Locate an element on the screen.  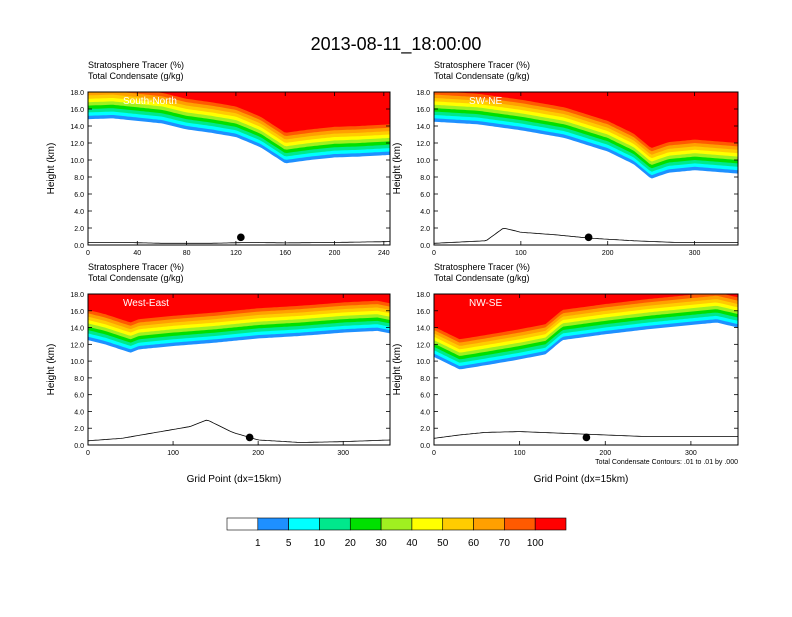
x-tick-label: 120 is located at coordinates (236, 253).